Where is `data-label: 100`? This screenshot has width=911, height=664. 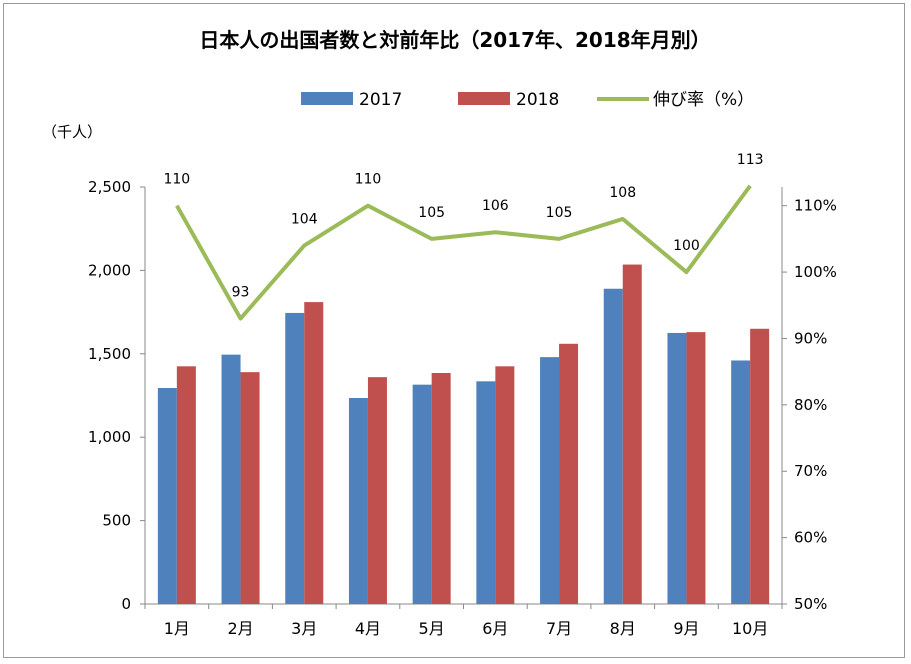
data-label: 100 is located at coordinates (686, 246).